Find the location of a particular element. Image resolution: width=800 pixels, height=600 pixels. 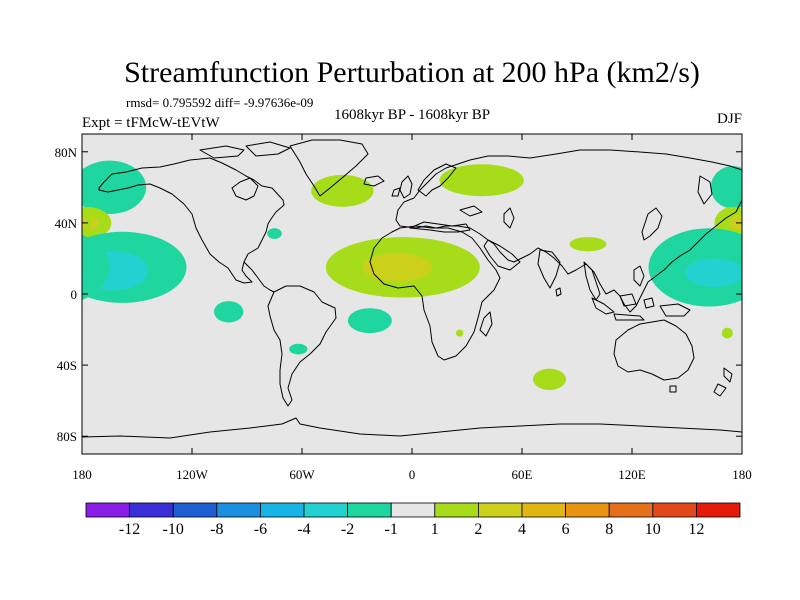

coastline-japan is located at coordinates (652, 224).